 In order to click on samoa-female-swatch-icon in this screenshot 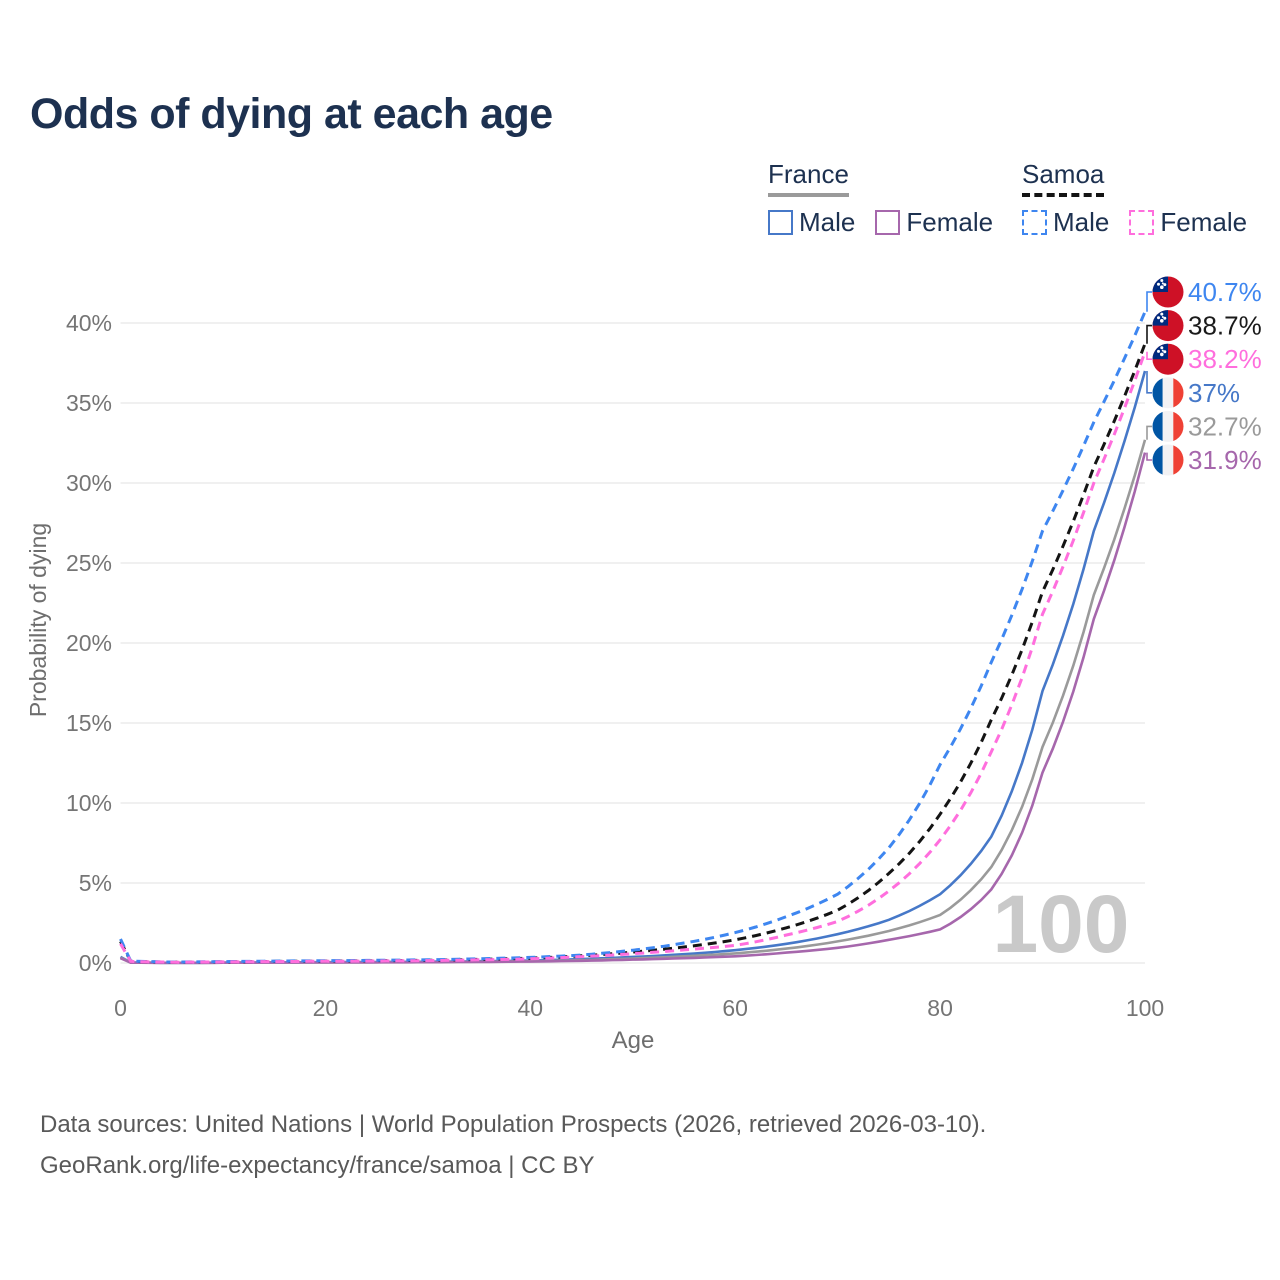, I will do `click(1142, 222)`.